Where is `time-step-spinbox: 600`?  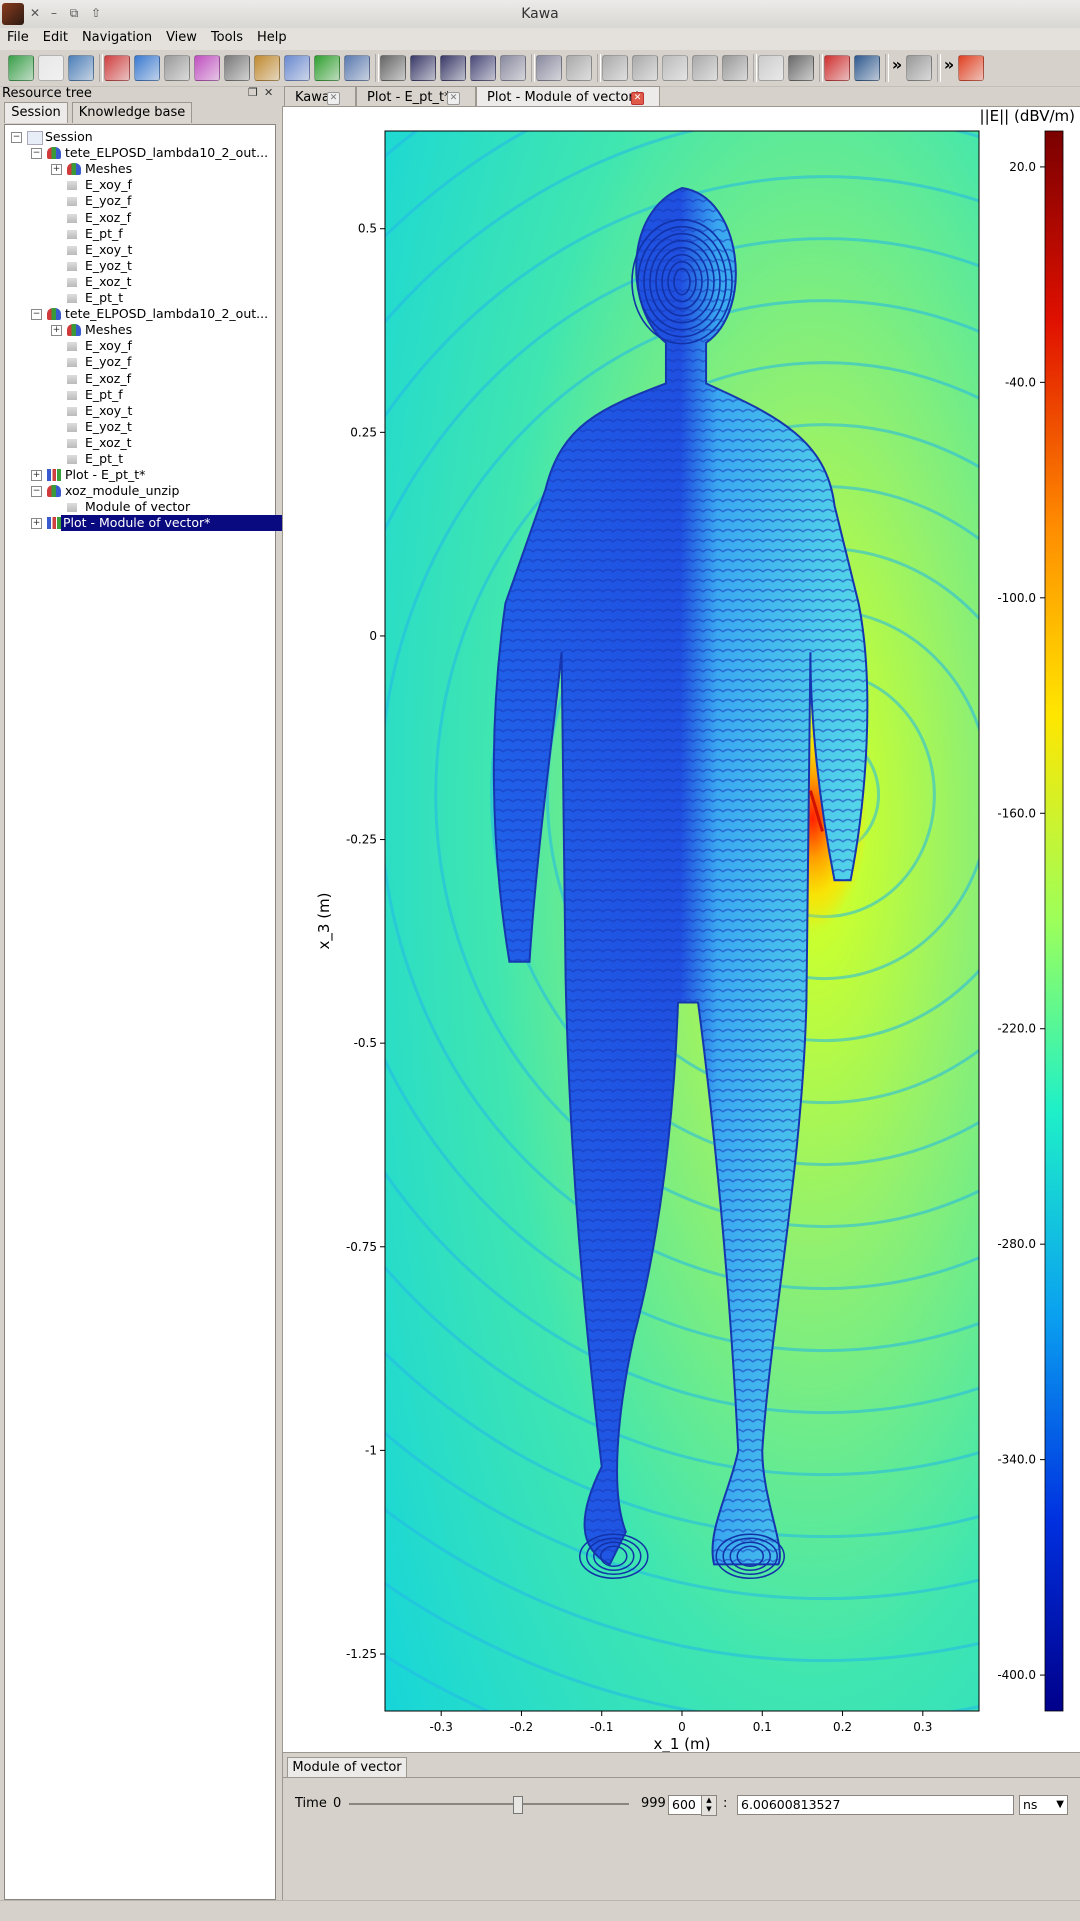 time-step-spinbox: 600 is located at coordinates (685, 1805).